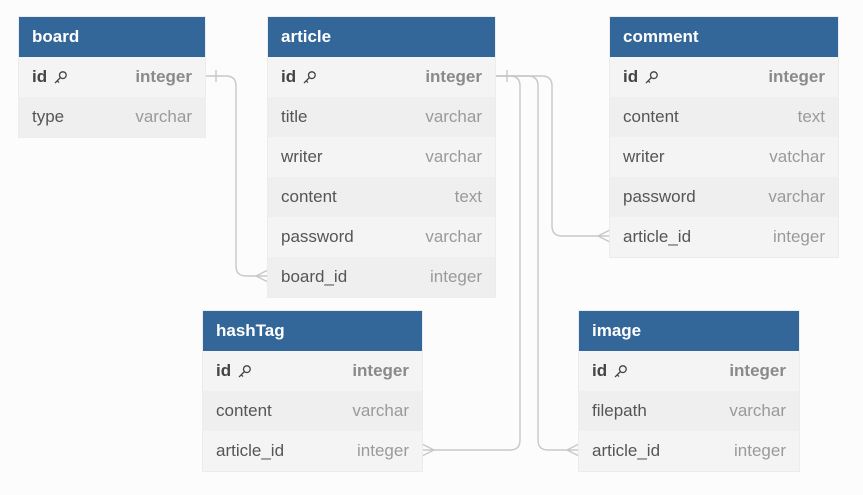 The height and width of the screenshot is (495, 863). I want to click on field-name: filepath, so click(619, 410).